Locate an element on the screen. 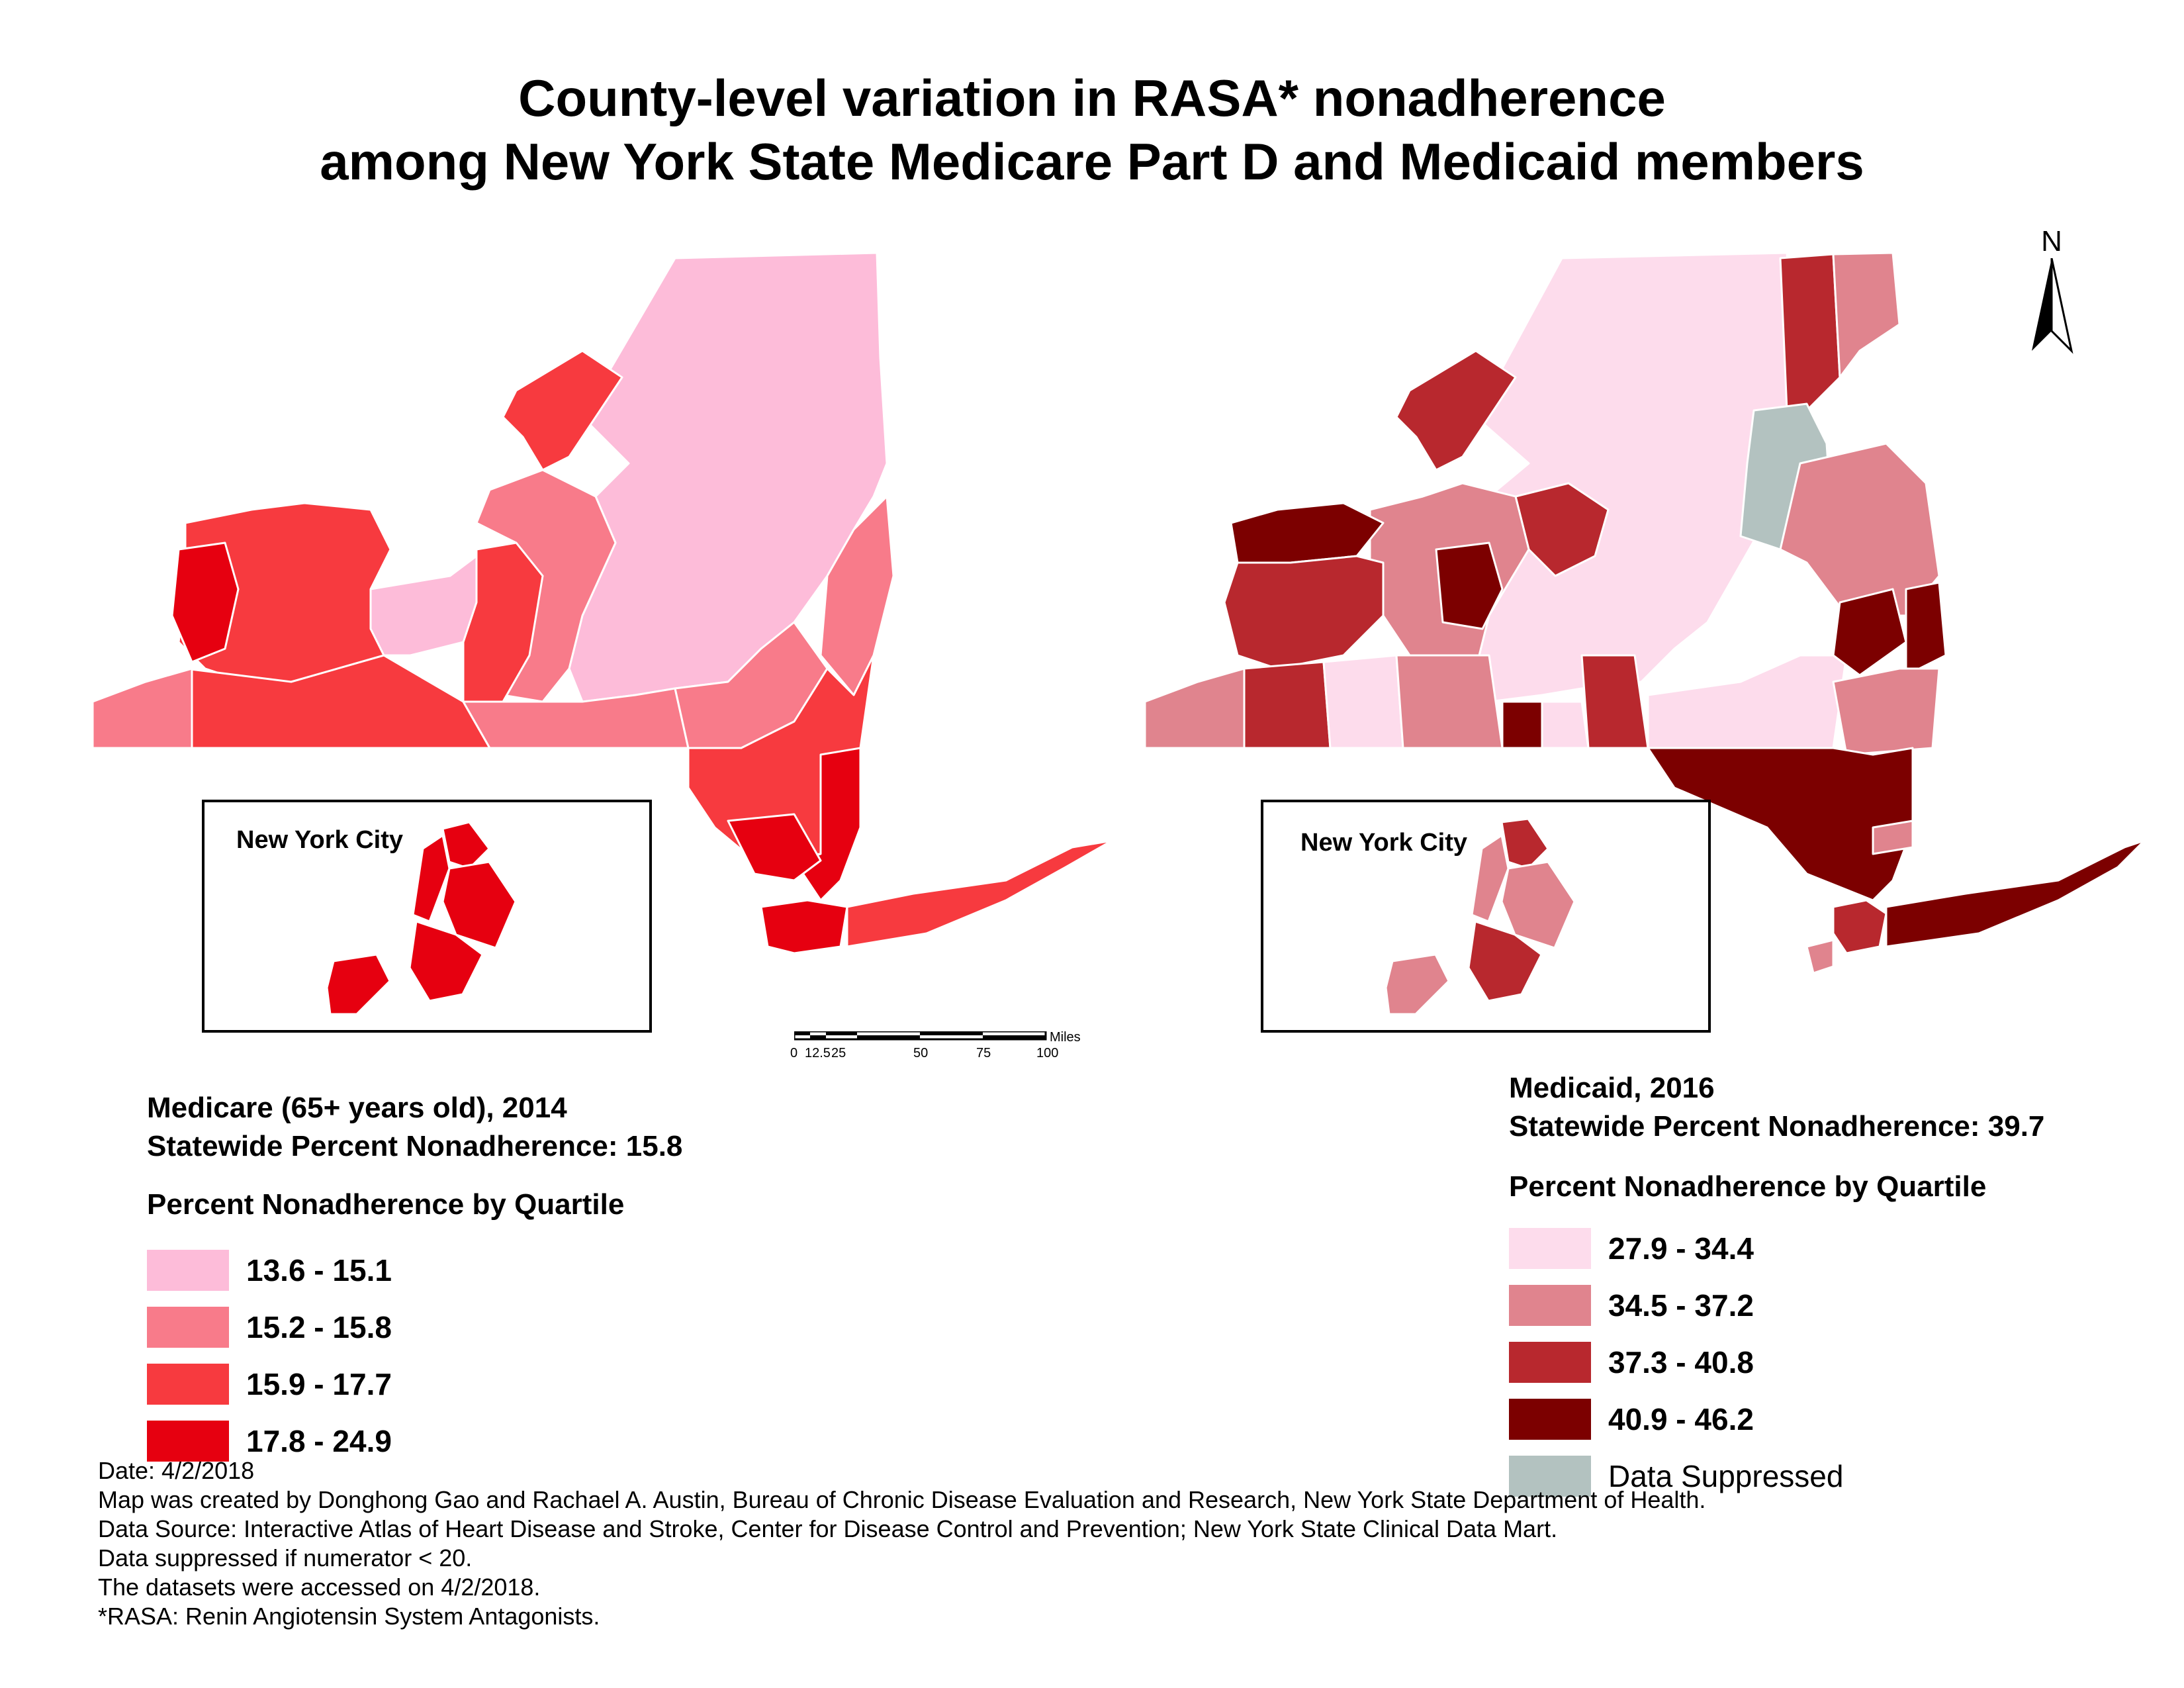  medicaid-nyc-boroughs is located at coordinates (1480, 916).